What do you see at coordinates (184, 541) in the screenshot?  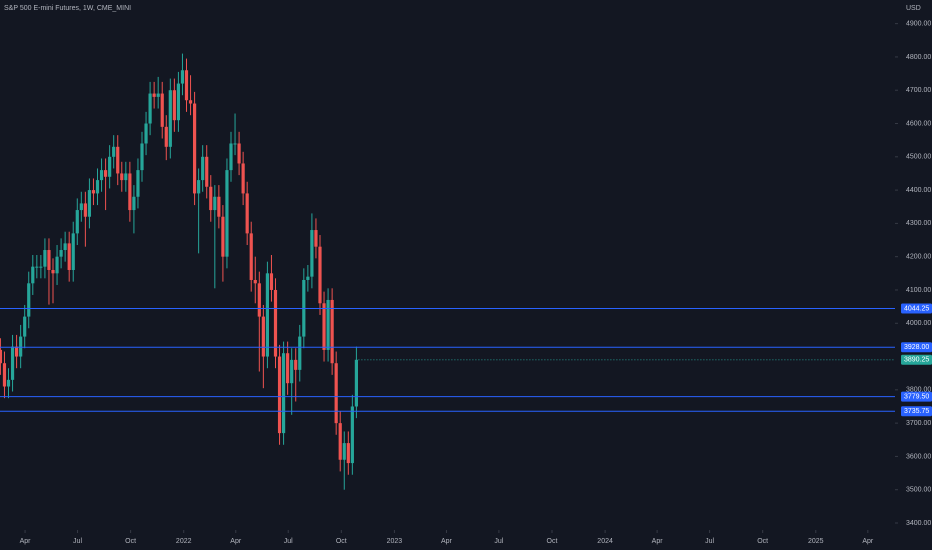 I see `x-tick-label: 2022` at bounding box center [184, 541].